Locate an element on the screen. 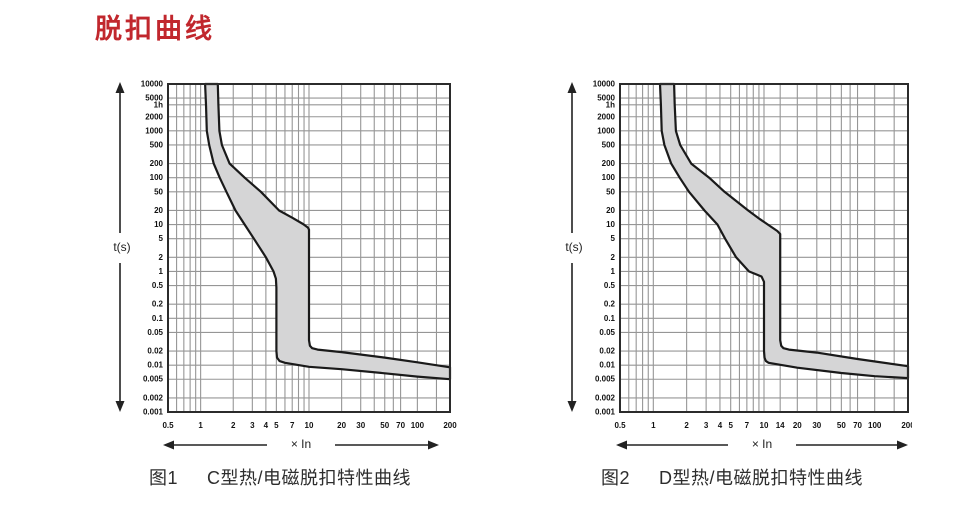 The image size is (970, 512). x-tick-label: 14 is located at coordinates (780, 425).